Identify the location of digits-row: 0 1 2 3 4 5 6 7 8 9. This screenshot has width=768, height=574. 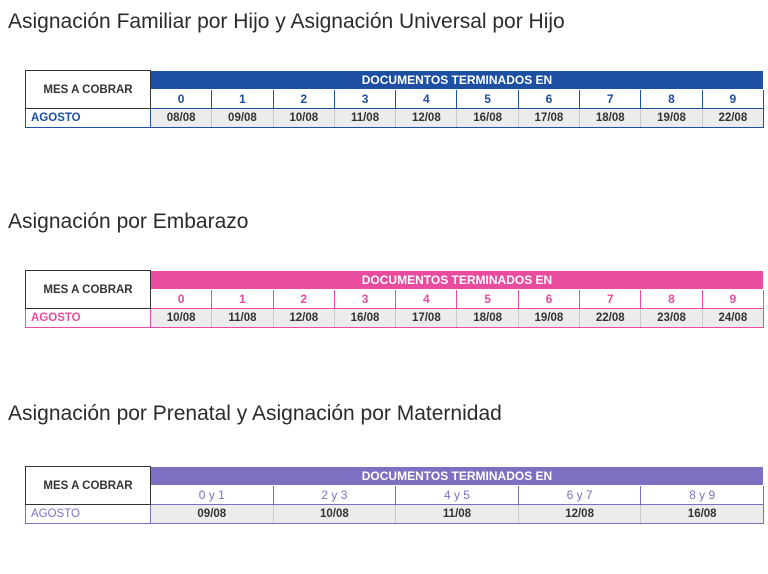
(395, 299).